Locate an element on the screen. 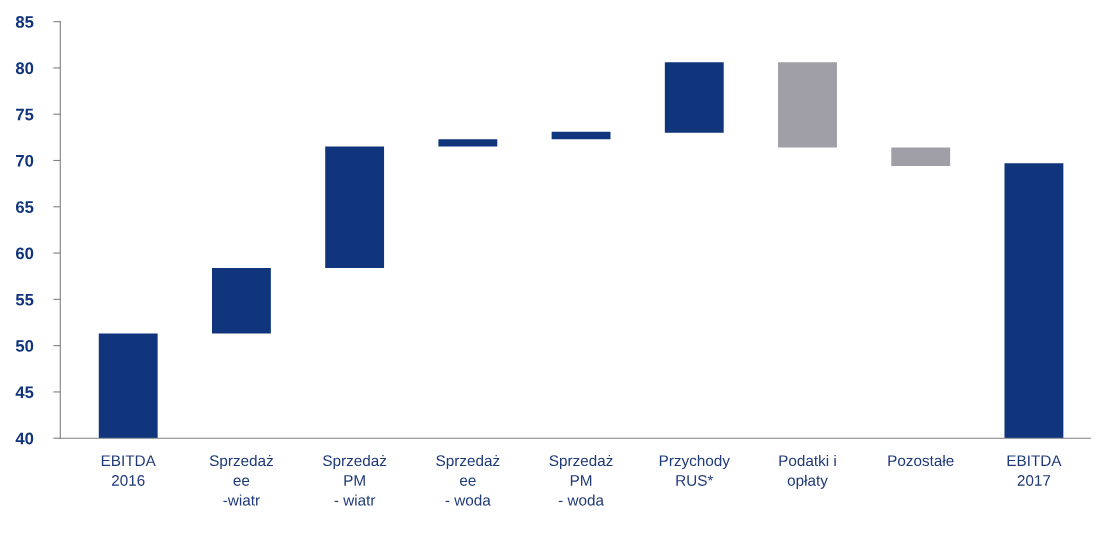 The height and width of the screenshot is (541, 1096). x-tick-label: Sprzedaż PM - woda is located at coordinates (581, 480).